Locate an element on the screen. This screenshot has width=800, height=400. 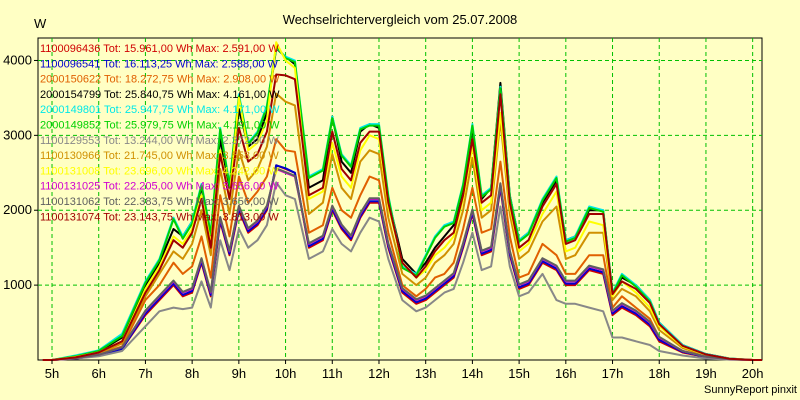
x-tick-label: 6h is located at coordinates (98, 373).